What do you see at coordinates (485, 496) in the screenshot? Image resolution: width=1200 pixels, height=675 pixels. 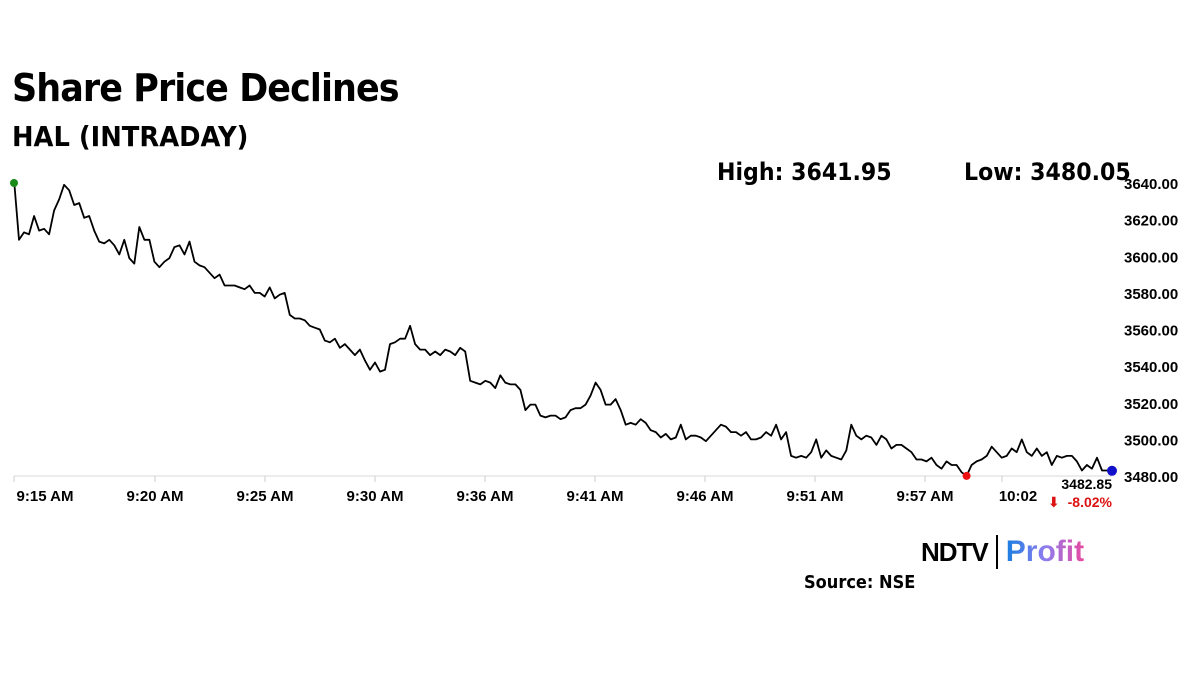 I see `x-tick-label: 9:36 AM` at bounding box center [485, 496].